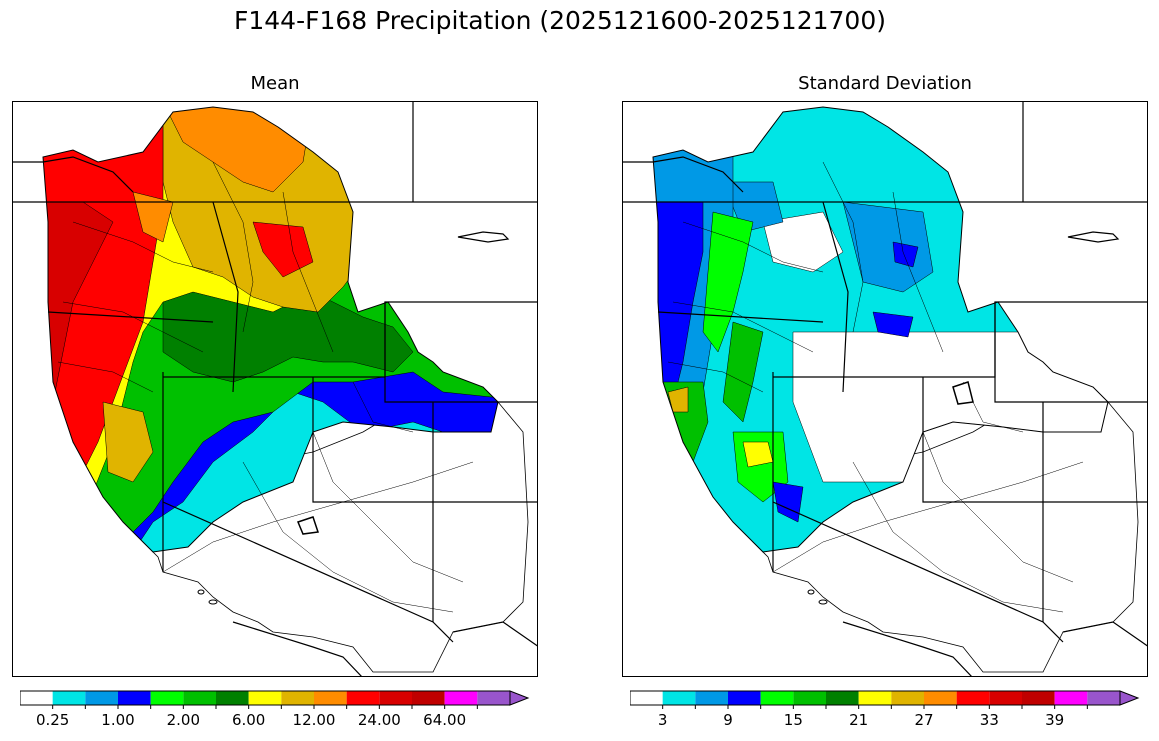  Describe the element at coordinates (1129, 698) in the screenshot. I see `stddev-colorbar-extend-arrow` at that location.